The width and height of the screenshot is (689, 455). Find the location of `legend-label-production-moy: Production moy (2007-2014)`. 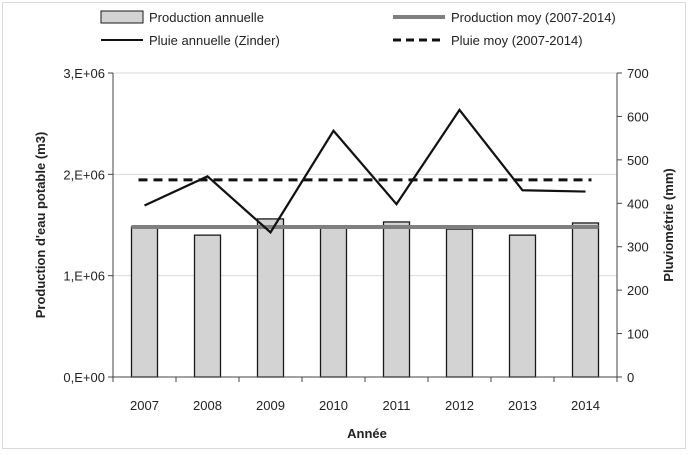

legend-label-production-moy: Production moy (2007-2014) is located at coordinates (533, 17).